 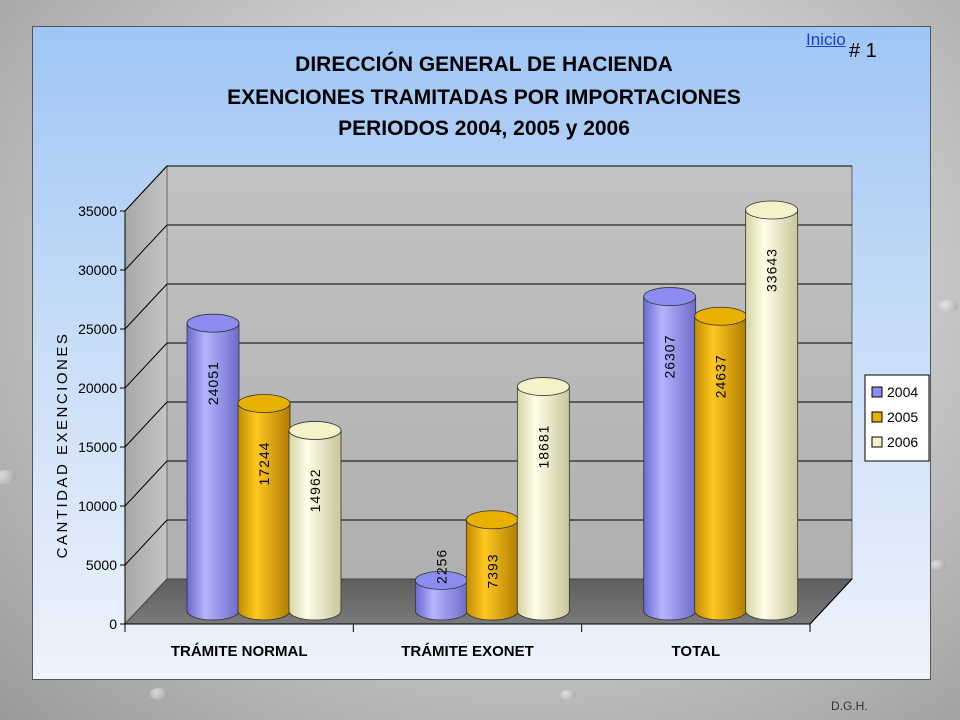 I want to click on bar-2004-1: 2256, so click(x=441, y=585).